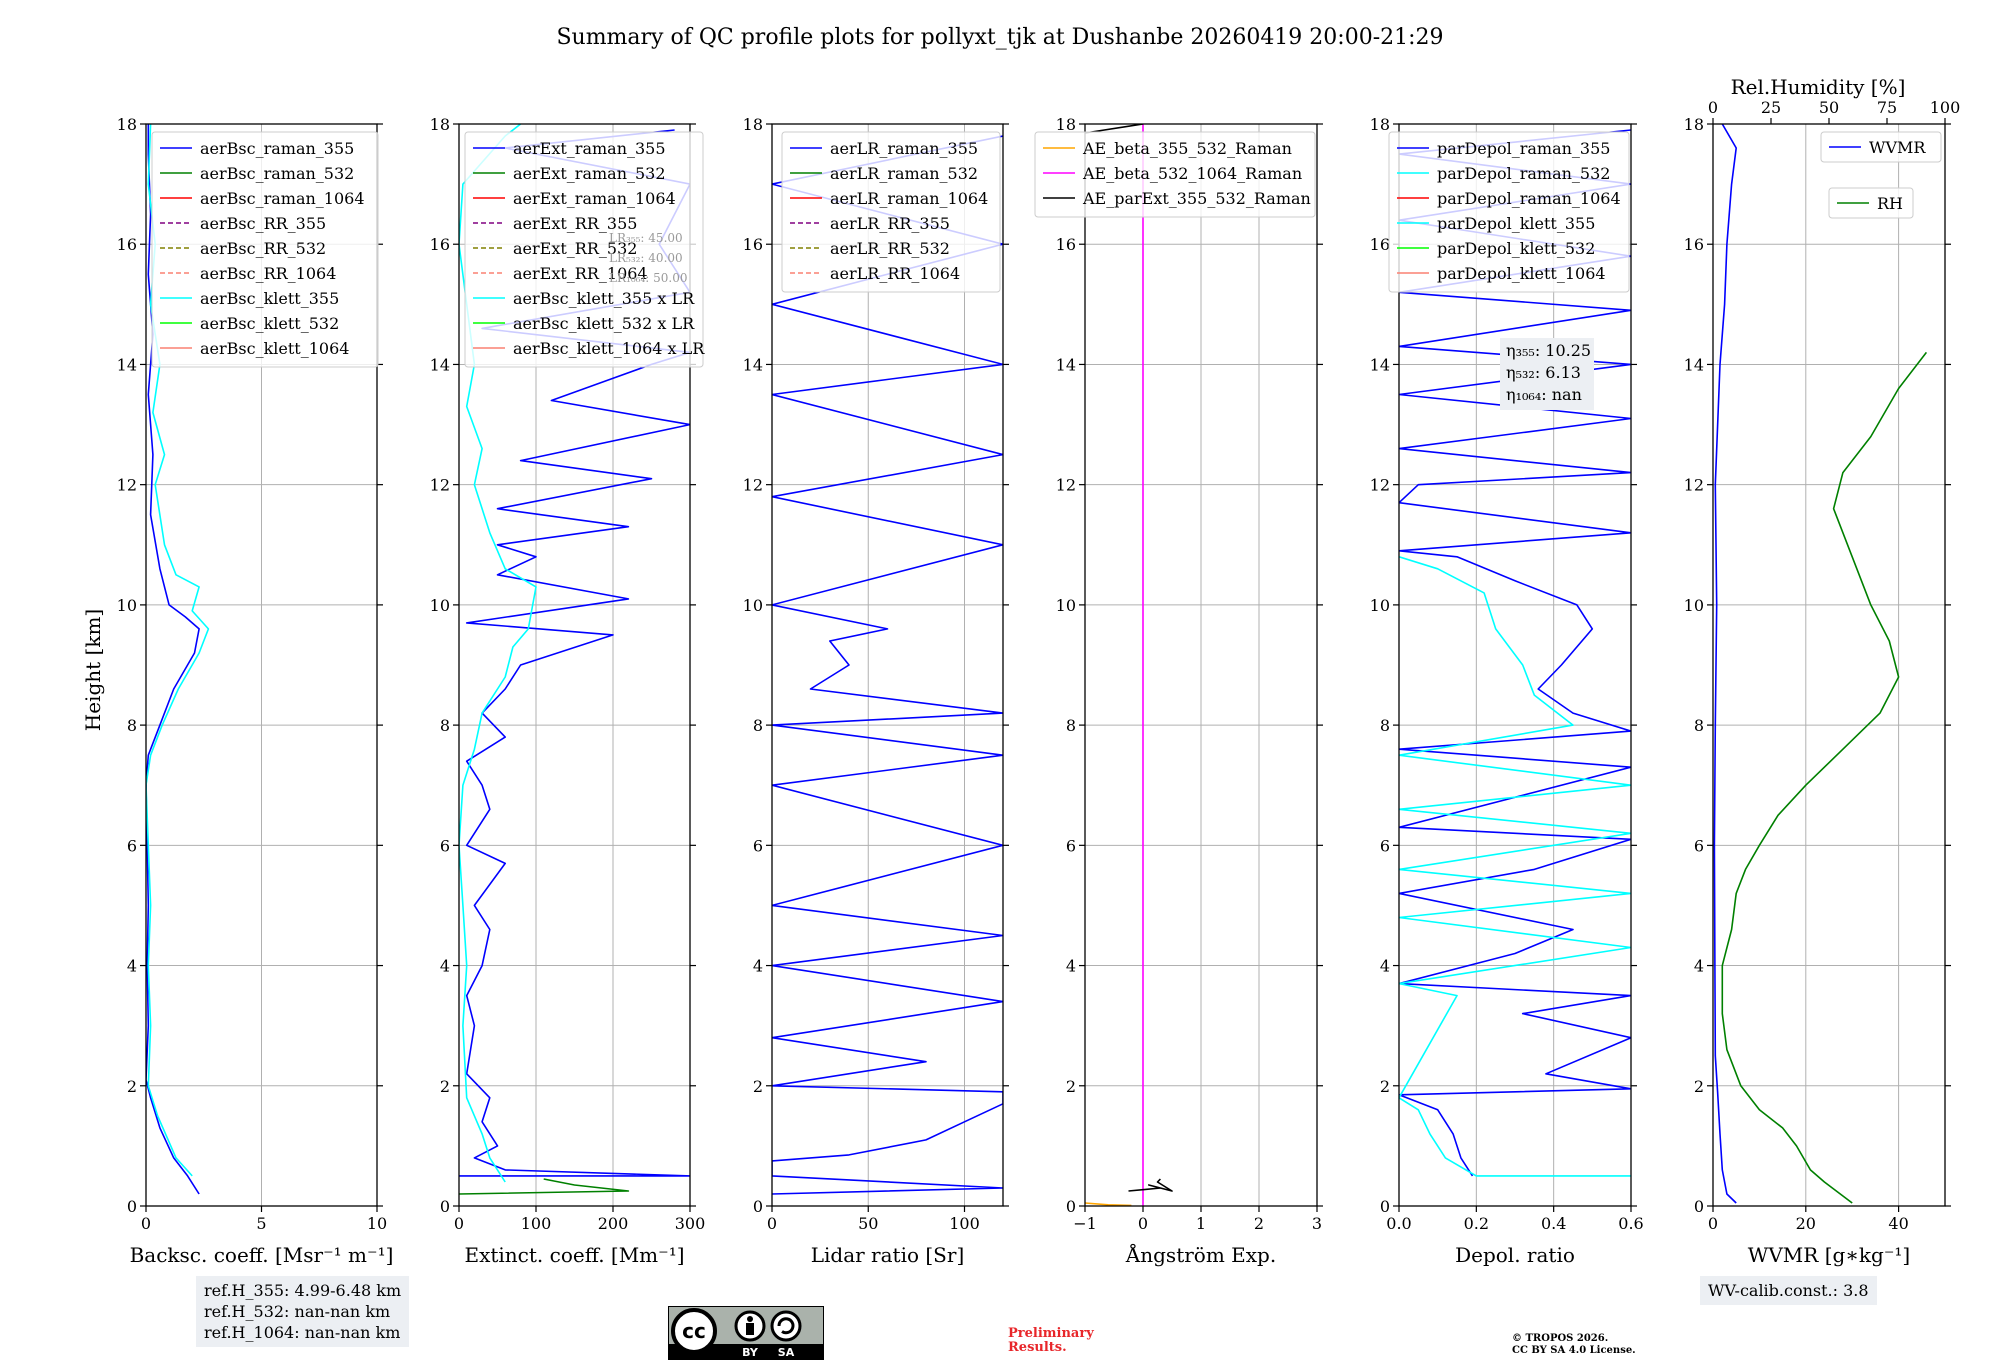  What do you see at coordinates (1829, 665) in the screenshot?
I see `axes-frame-water_vapor` at bounding box center [1829, 665].